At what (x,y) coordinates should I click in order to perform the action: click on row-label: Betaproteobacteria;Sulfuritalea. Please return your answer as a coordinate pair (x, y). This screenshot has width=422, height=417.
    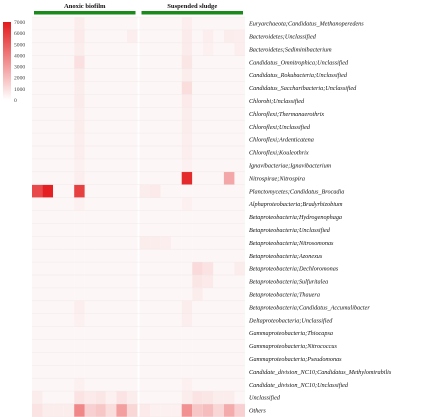
    Looking at the image, I should click on (288, 282).